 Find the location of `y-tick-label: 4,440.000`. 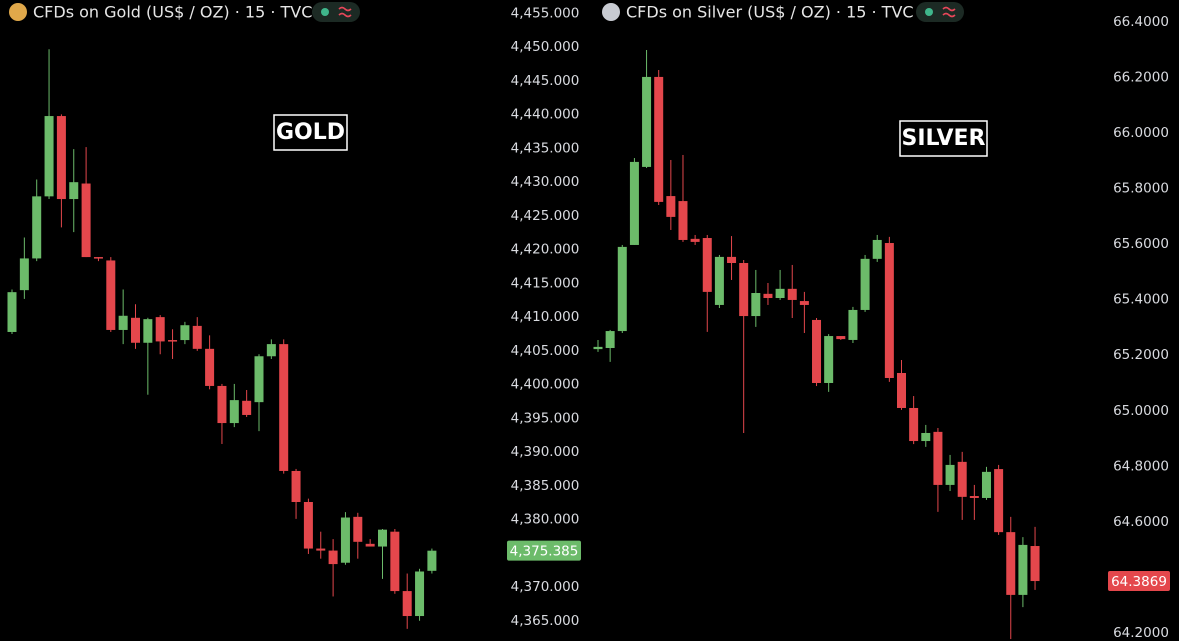

y-tick-label: 4,440.000 is located at coordinates (545, 115).